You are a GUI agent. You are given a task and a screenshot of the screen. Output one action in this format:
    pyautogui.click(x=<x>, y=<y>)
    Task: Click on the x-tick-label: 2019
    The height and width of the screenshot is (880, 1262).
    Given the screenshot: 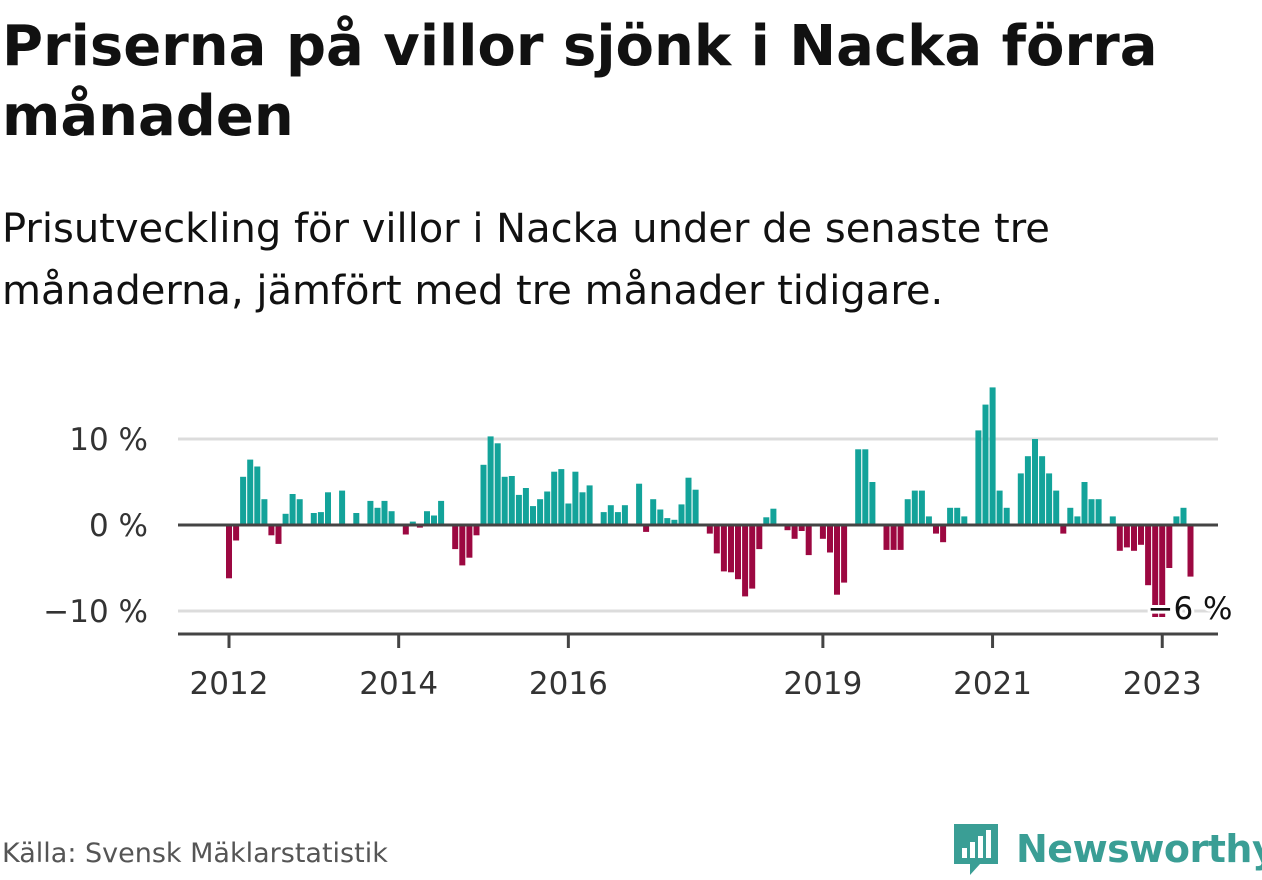 What is the action you would take?
    pyautogui.click(x=822, y=684)
    